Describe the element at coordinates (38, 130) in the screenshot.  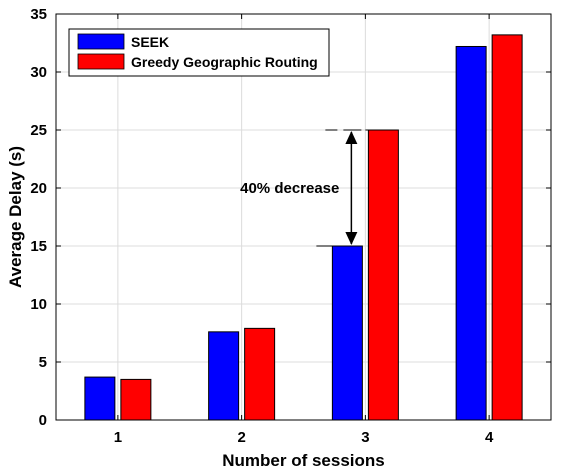
I see `y-tick-label: 25` at that location.